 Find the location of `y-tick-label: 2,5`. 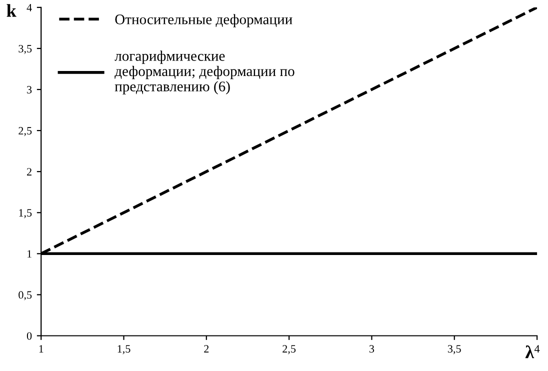

y-tick-label: 2,5 is located at coordinates (25, 131).